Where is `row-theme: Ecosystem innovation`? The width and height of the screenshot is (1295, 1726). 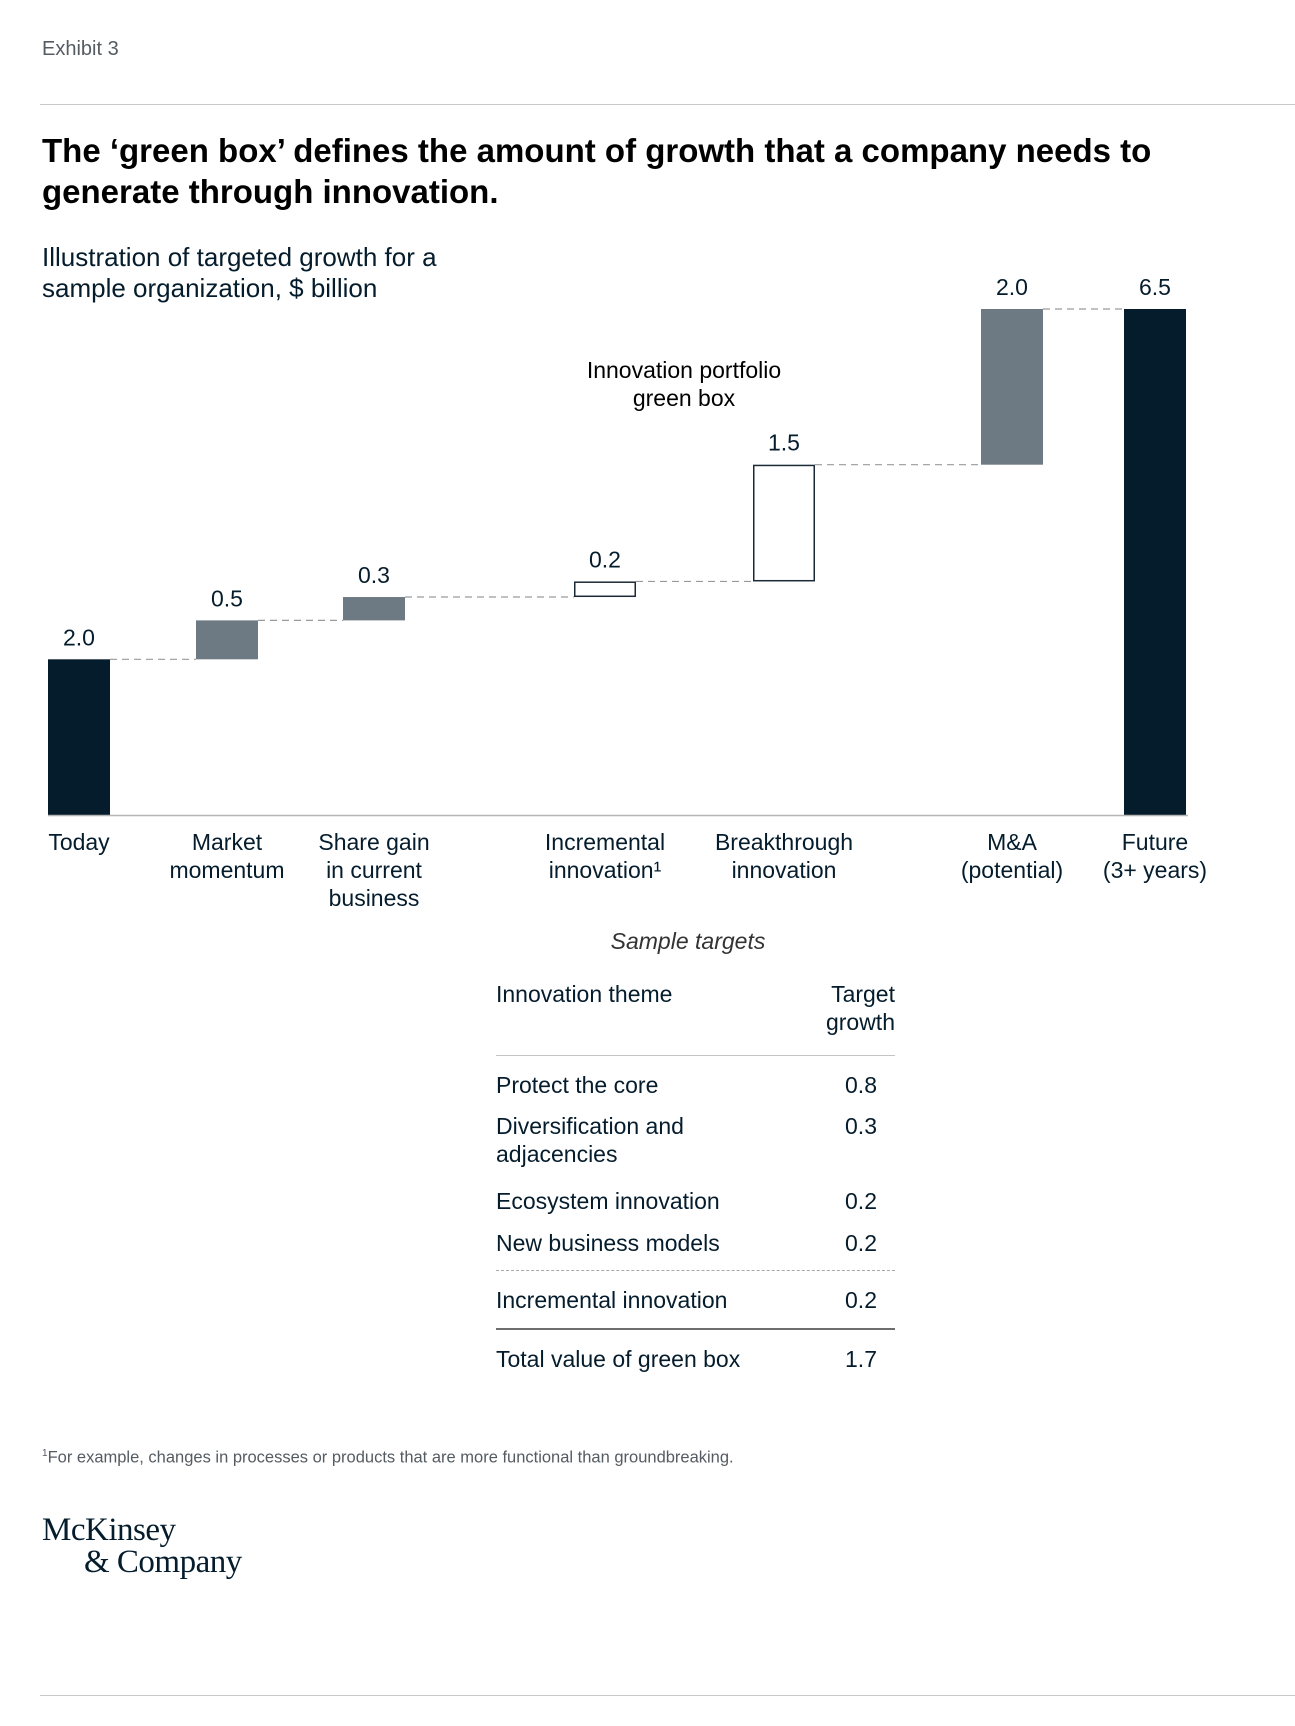 row-theme: Ecosystem innovation is located at coordinates (608, 1201).